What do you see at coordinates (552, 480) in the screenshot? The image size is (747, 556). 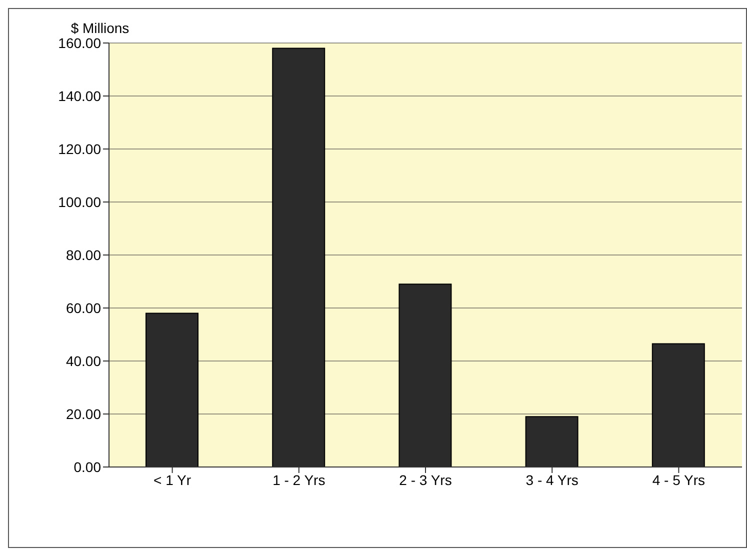 I see `x-tick-label: 3 - 4 Yrs` at bounding box center [552, 480].